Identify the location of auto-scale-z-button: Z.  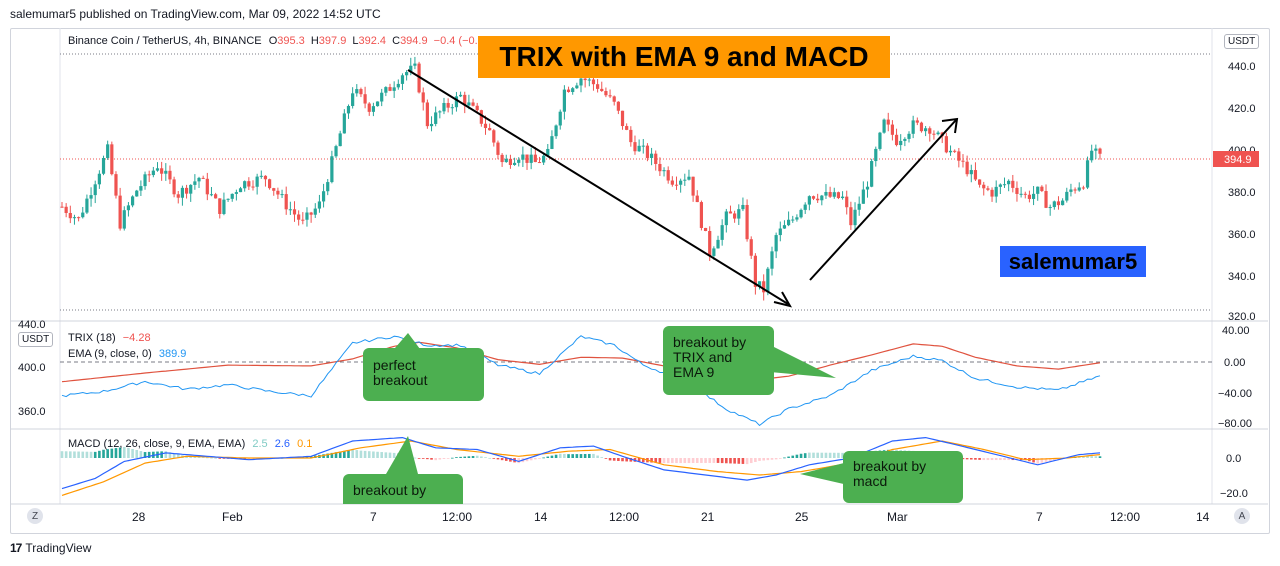
(35, 516).